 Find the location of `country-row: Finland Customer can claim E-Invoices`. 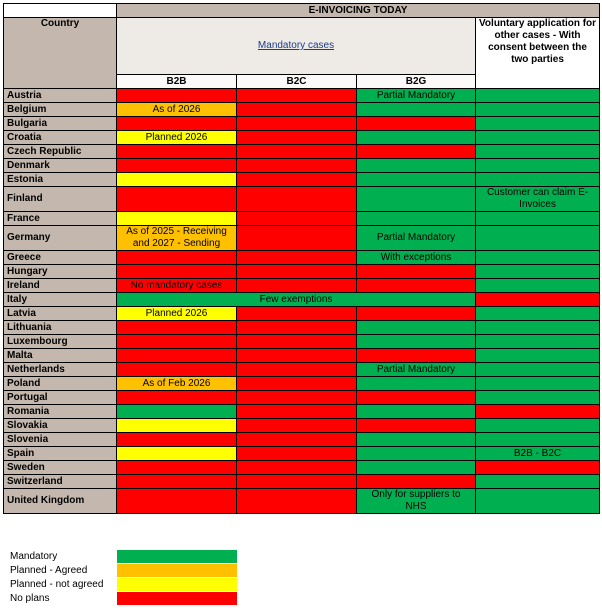

country-row: Finland Customer can claim E-Invoices is located at coordinates (302, 199).